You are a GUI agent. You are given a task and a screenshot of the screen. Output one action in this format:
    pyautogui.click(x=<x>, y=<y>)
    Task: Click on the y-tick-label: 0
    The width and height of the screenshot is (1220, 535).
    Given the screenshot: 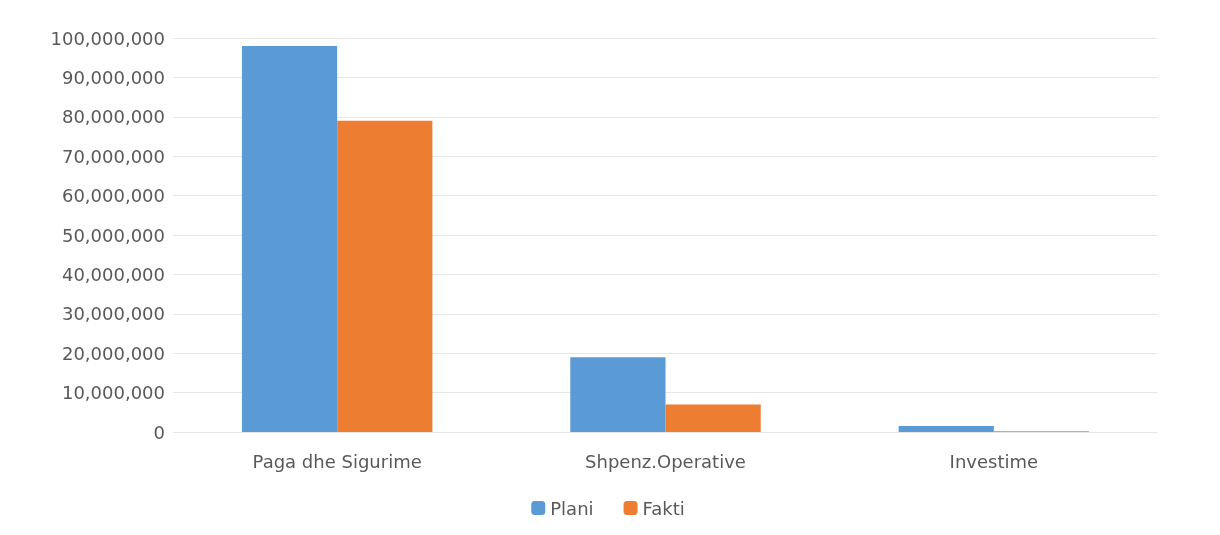 What is the action you would take?
    pyautogui.click(x=159, y=432)
    